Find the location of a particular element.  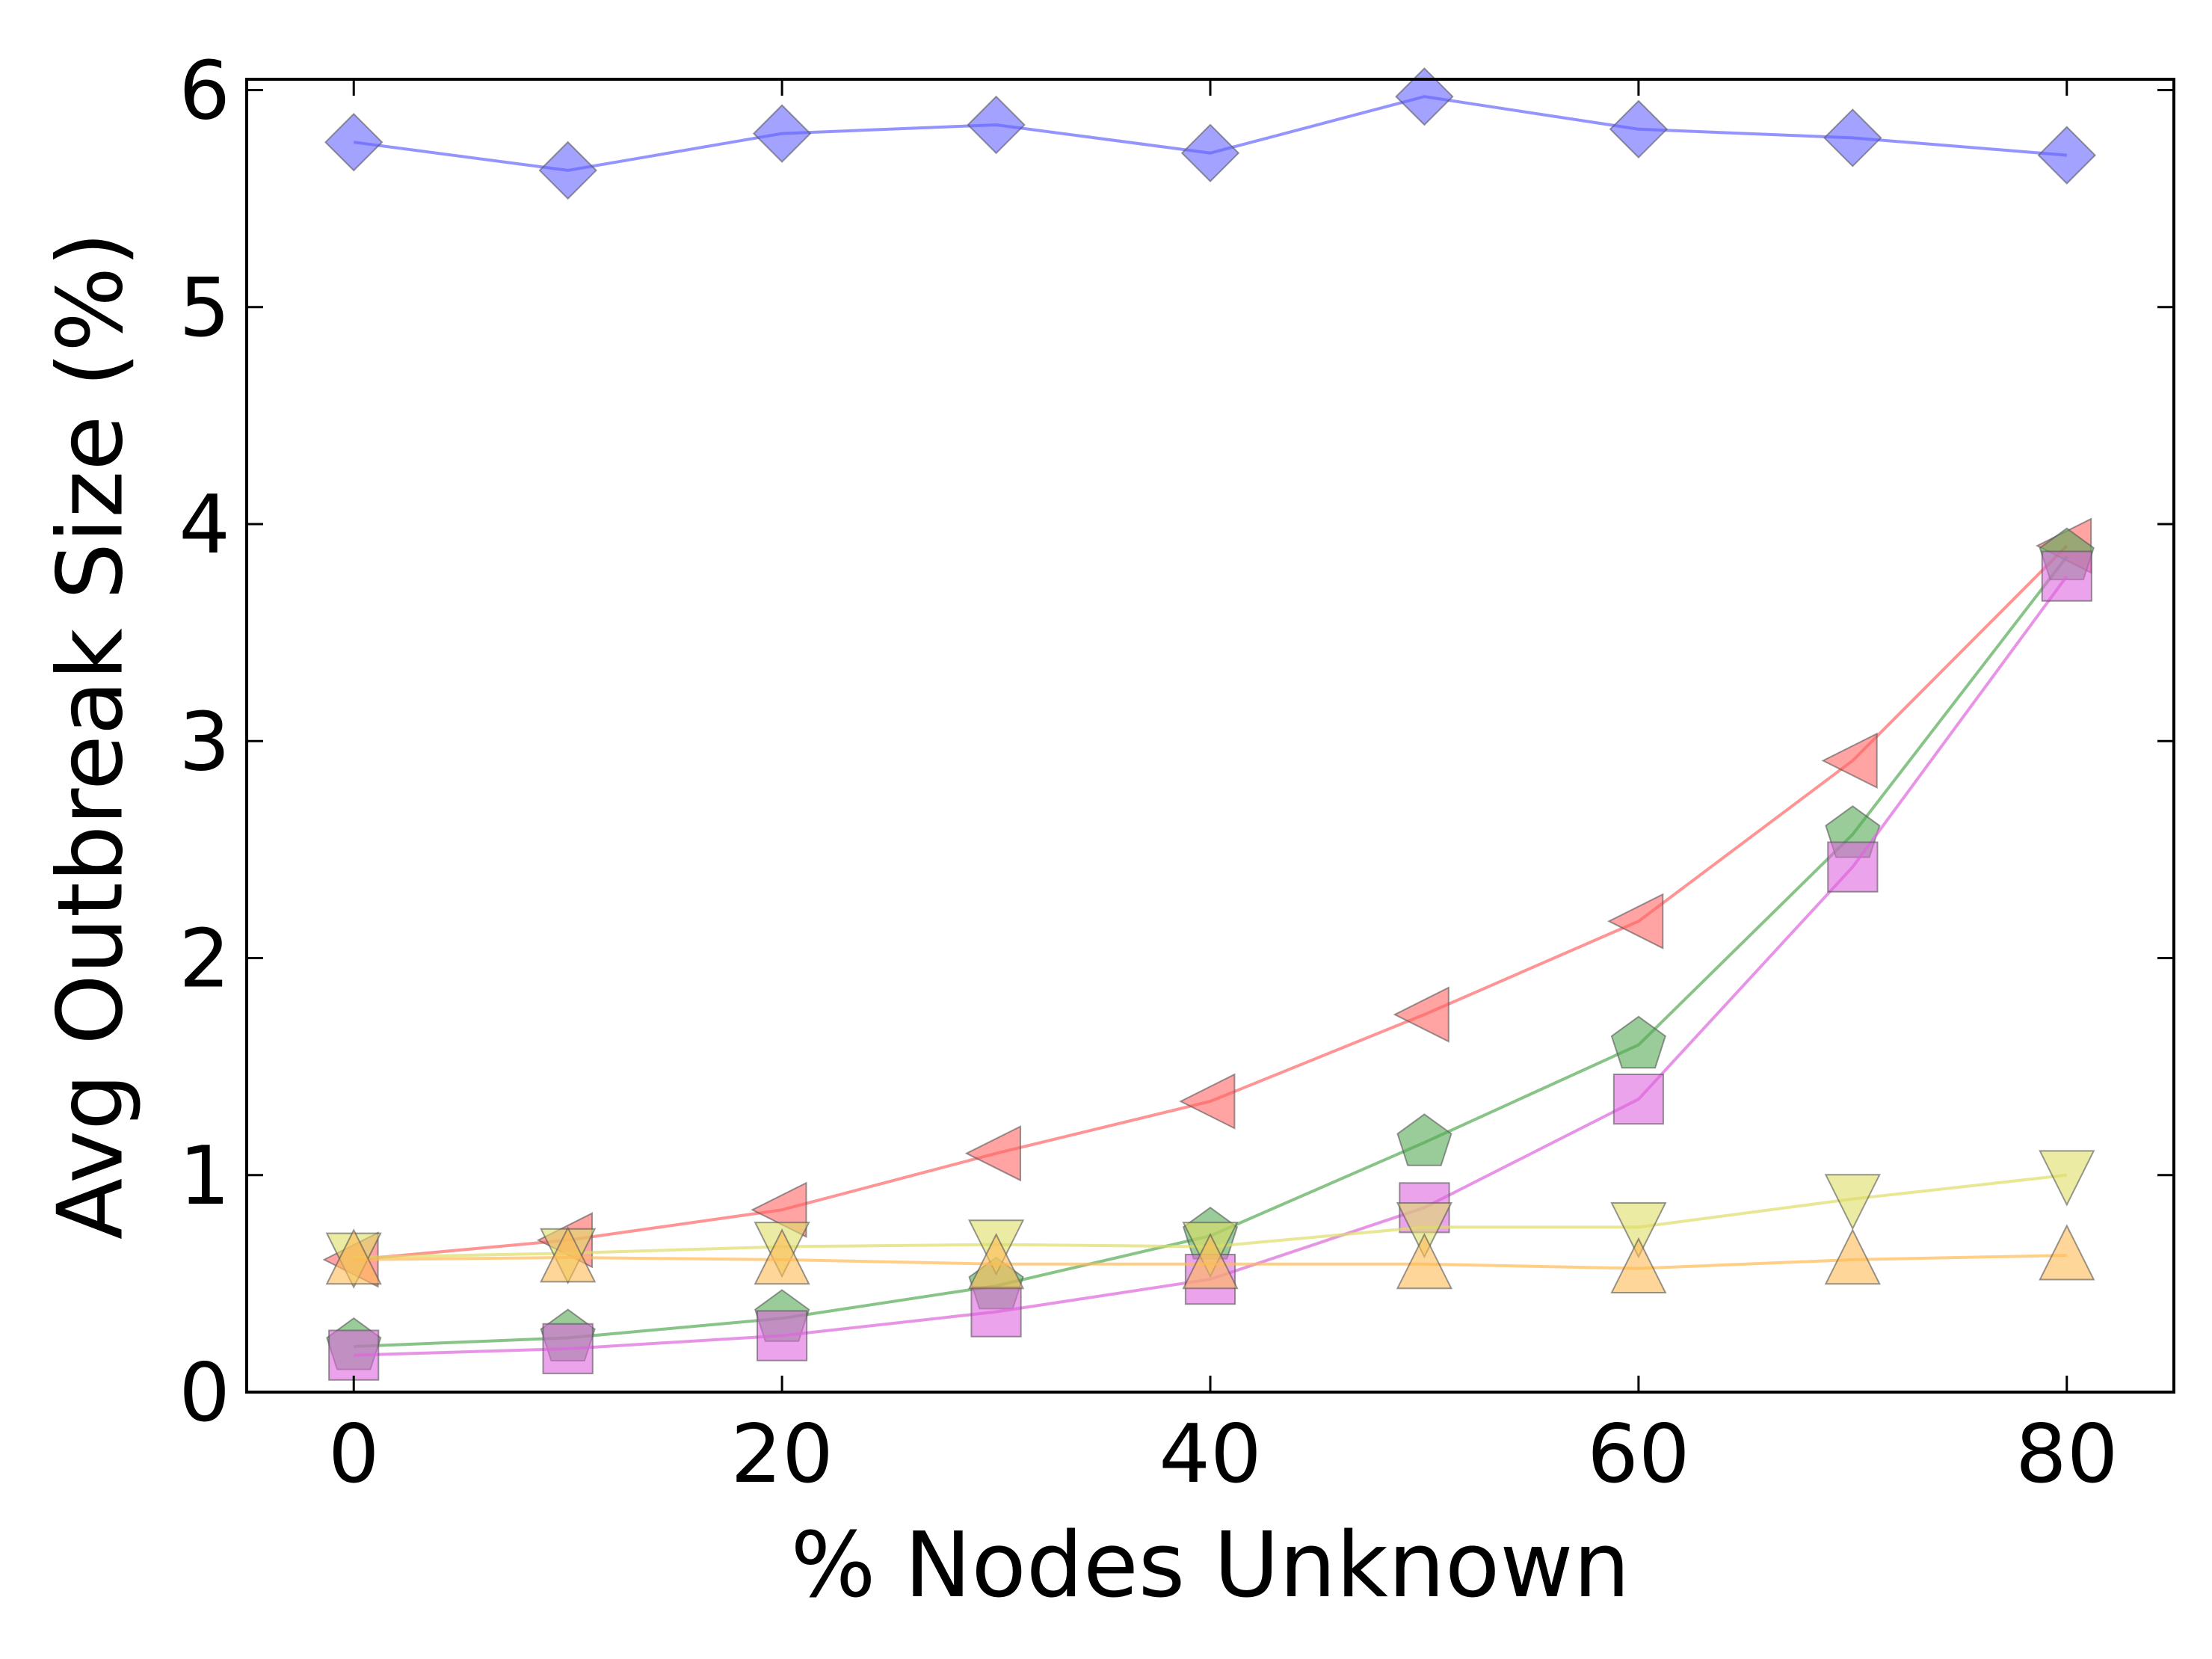

x-tick-label: 20 is located at coordinates (781, 1455).